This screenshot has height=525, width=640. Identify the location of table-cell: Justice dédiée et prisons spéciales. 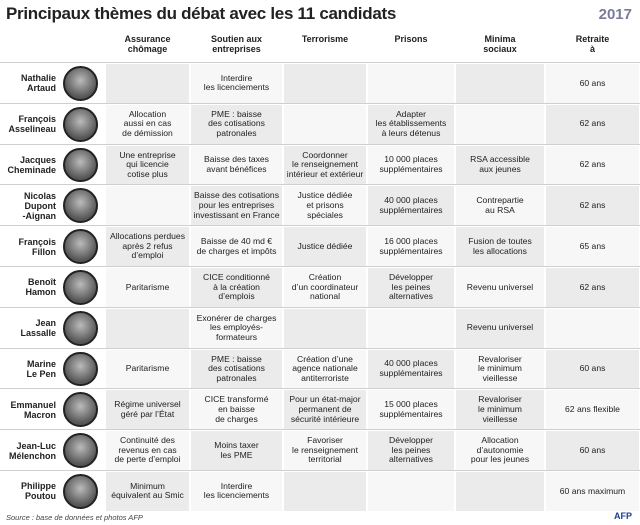
(325, 206).